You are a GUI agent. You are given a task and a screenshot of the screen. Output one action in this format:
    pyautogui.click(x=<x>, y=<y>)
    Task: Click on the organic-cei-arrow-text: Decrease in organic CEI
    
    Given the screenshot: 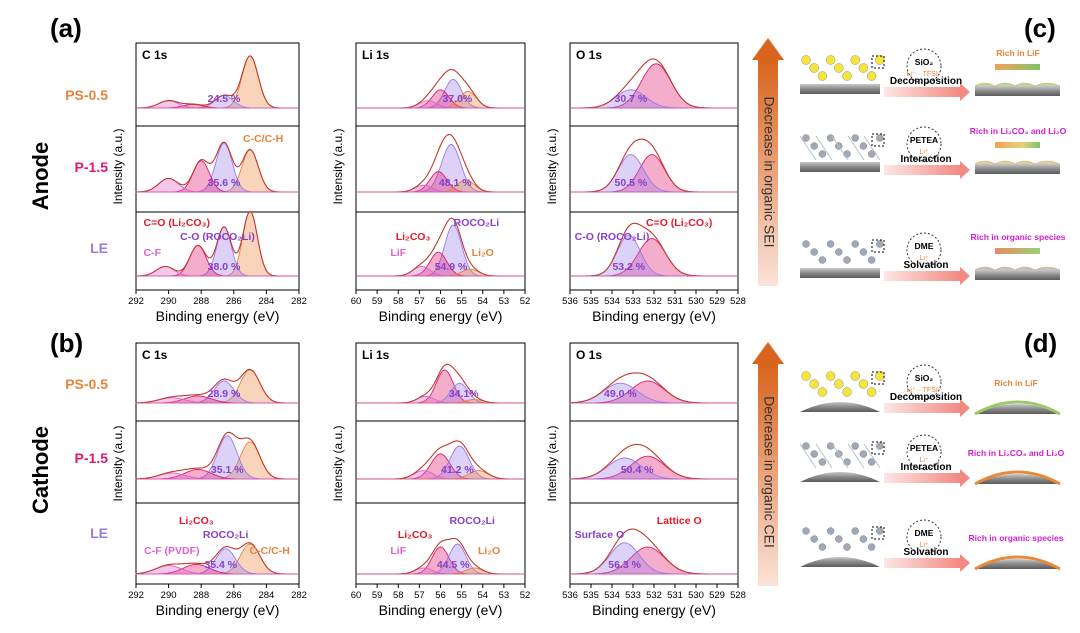 What is the action you would take?
    pyautogui.click(x=769, y=472)
    